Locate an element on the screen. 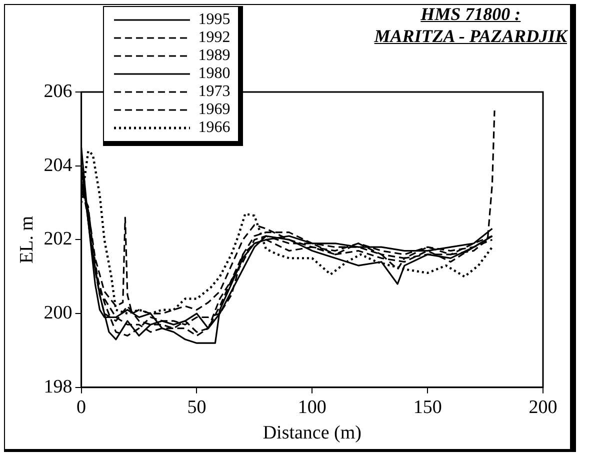 This screenshot has width=589, height=463. y-tick-label: 200 is located at coordinates (58, 313).